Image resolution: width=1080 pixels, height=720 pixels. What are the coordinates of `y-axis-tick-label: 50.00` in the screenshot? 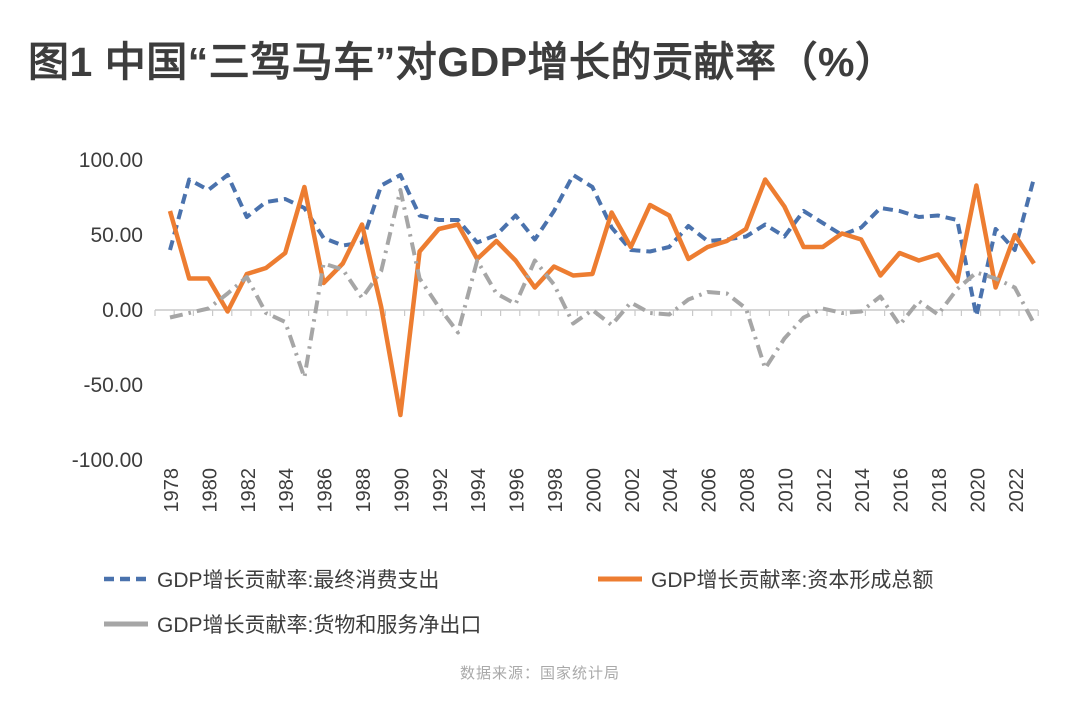 It's located at (116, 235).